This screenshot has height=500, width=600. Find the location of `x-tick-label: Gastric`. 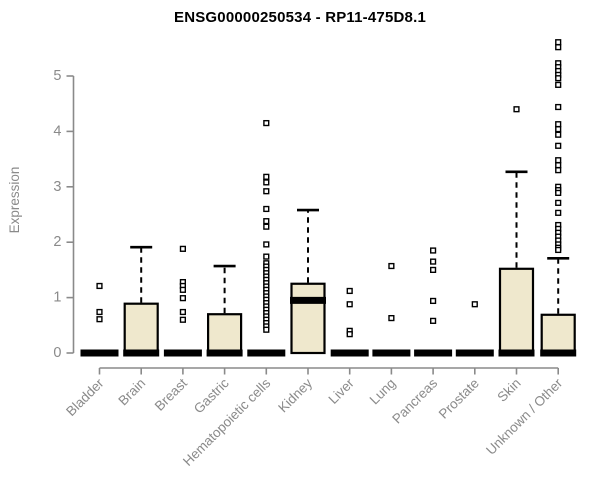

x-tick-label: Gastric is located at coordinates (211, 395).